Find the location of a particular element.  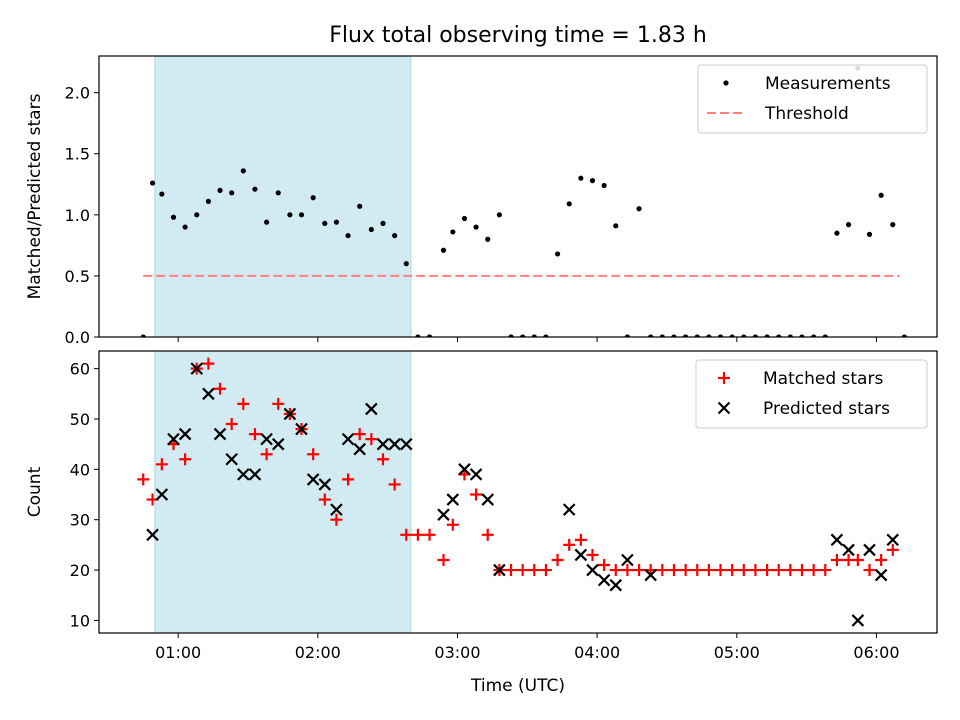

x-tick-label: 06:00 is located at coordinates (876, 652).